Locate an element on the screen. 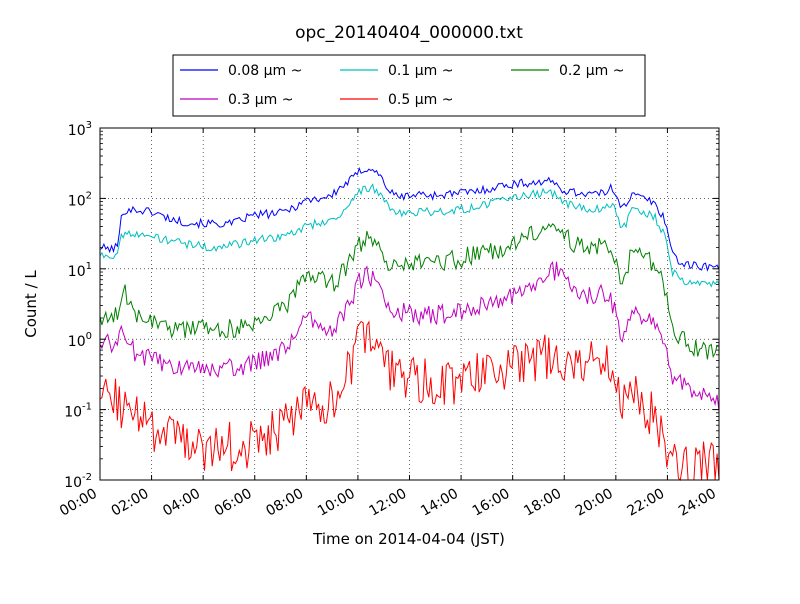 The width and height of the screenshot is (800, 604). x-tick-label: 12:00 is located at coordinates (388, 503).